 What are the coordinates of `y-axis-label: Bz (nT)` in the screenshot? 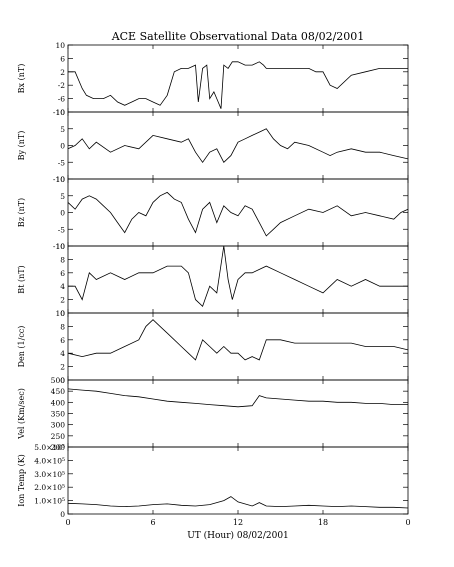 It's located at (21, 212).